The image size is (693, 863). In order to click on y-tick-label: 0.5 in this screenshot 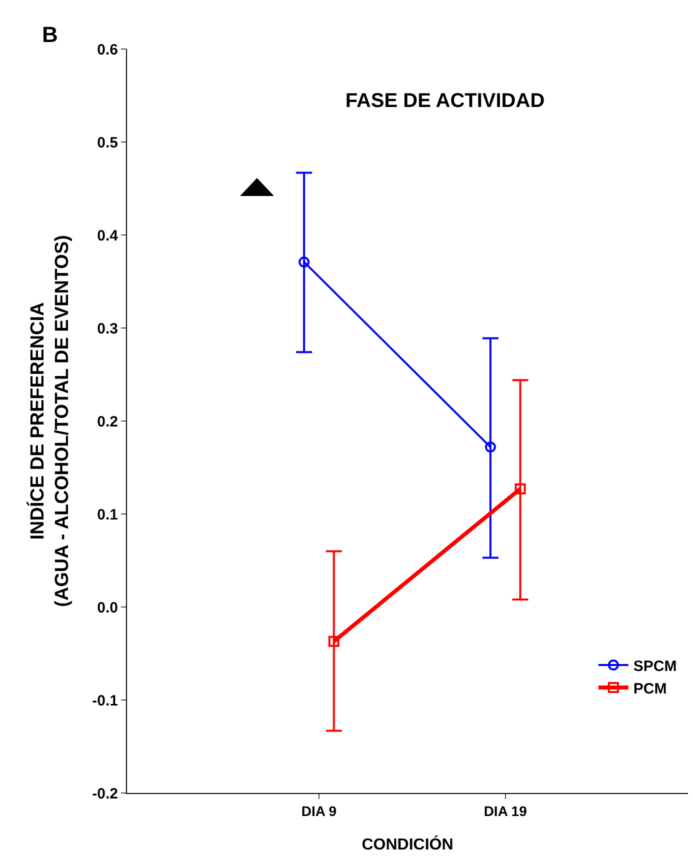, I will do `click(107, 143)`.